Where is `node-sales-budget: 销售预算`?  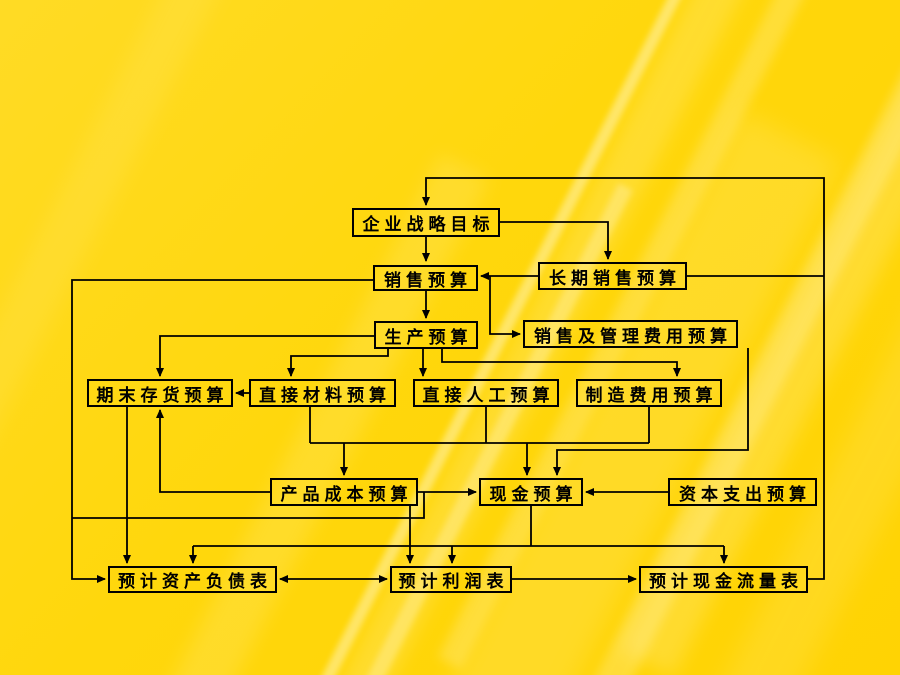
node-sales-budget: 销售预算 is located at coordinates (425, 278).